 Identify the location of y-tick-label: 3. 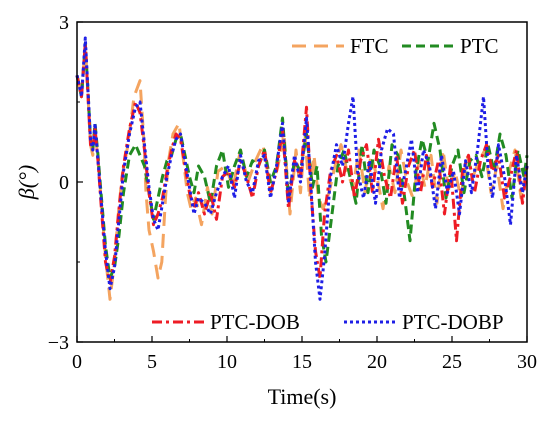
(64, 23).